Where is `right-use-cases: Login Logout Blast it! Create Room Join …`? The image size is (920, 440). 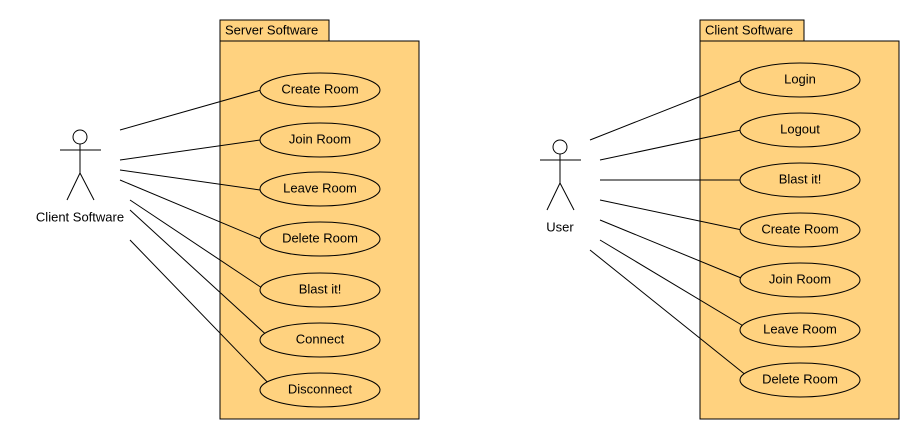 right-use-cases: Login Logout Blast it! Create Room Join … is located at coordinates (800, 230).